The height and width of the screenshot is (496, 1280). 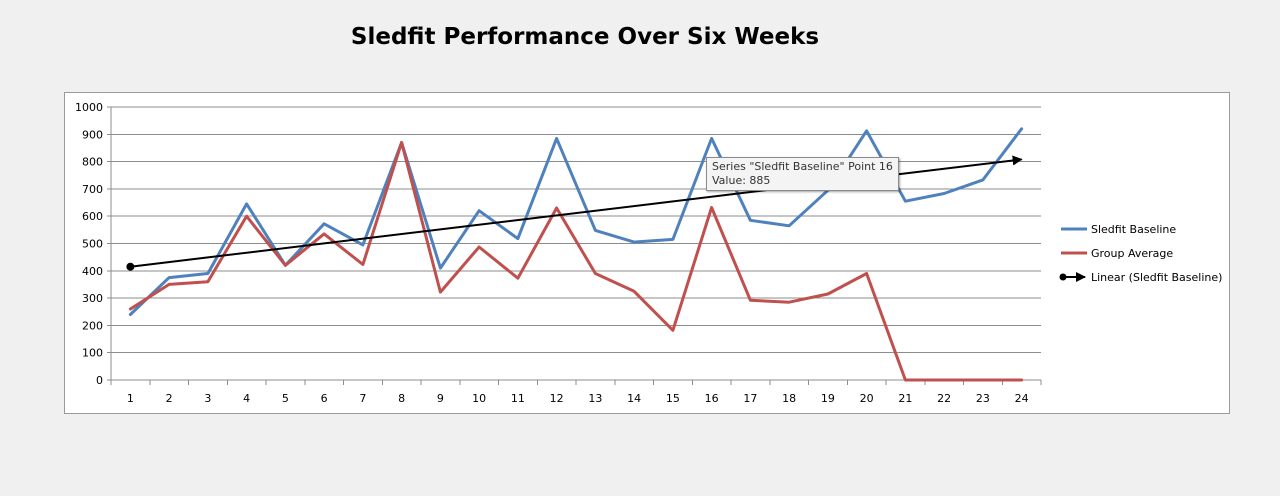 What do you see at coordinates (576, 392) in the screenshot?
I see `x-axis: 1 2 3 4 5 6 7 8 9 10 11 12 13 14 15 16 17 18 19 20 21 22 23 24` at bounding box center [576, 392].